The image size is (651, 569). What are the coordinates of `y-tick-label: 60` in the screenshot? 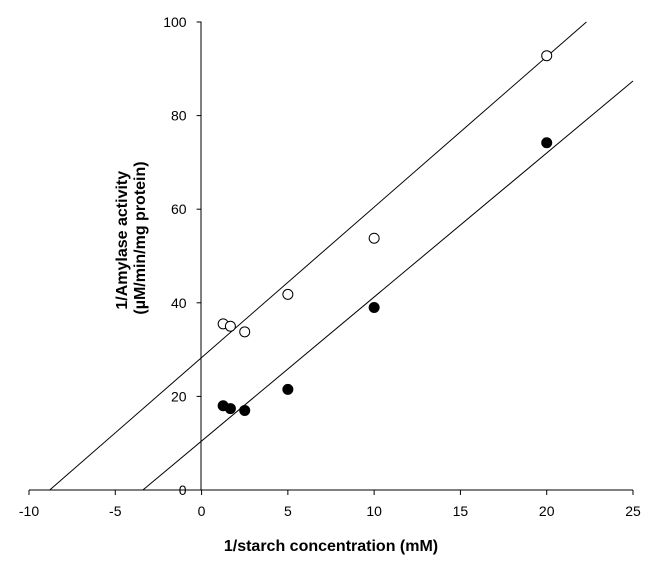 It's located at (179, 209).